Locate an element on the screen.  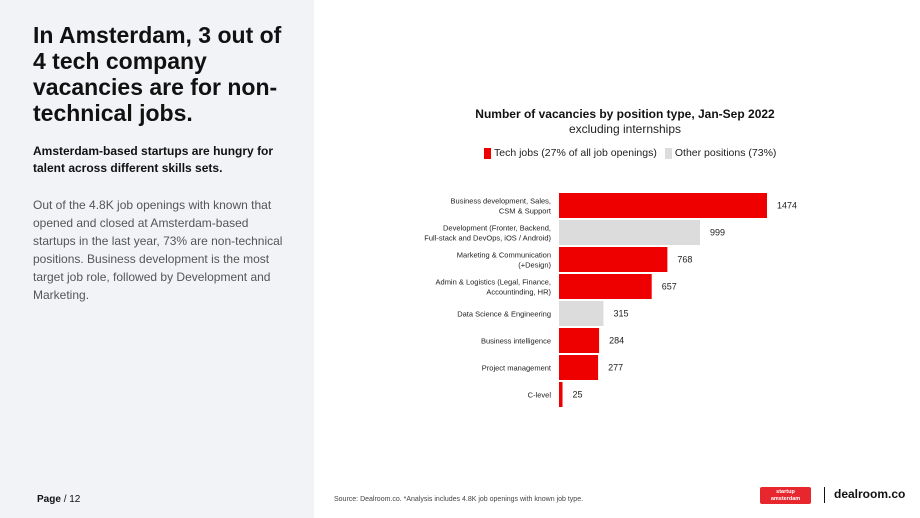
page-number: Page / 12 is located at coordinates (58, 499).